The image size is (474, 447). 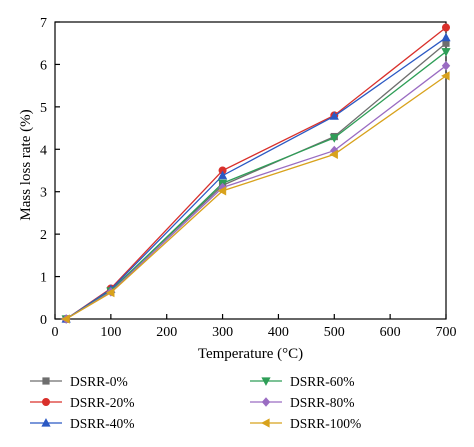 I want to click on x-tick-label: 500, so click(x=334, y=332).